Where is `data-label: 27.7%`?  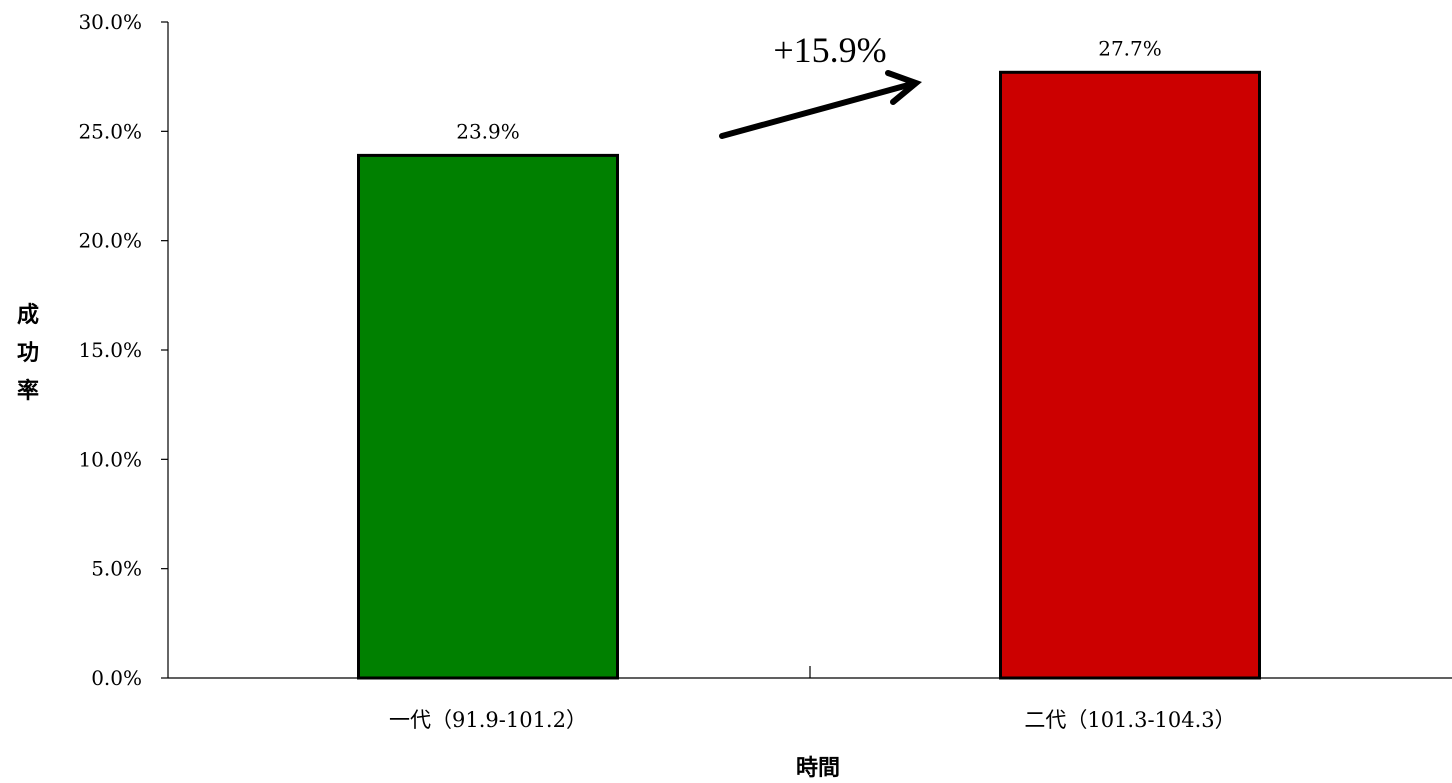
data-label: 27.7% is located at coordinates (1130, 48).